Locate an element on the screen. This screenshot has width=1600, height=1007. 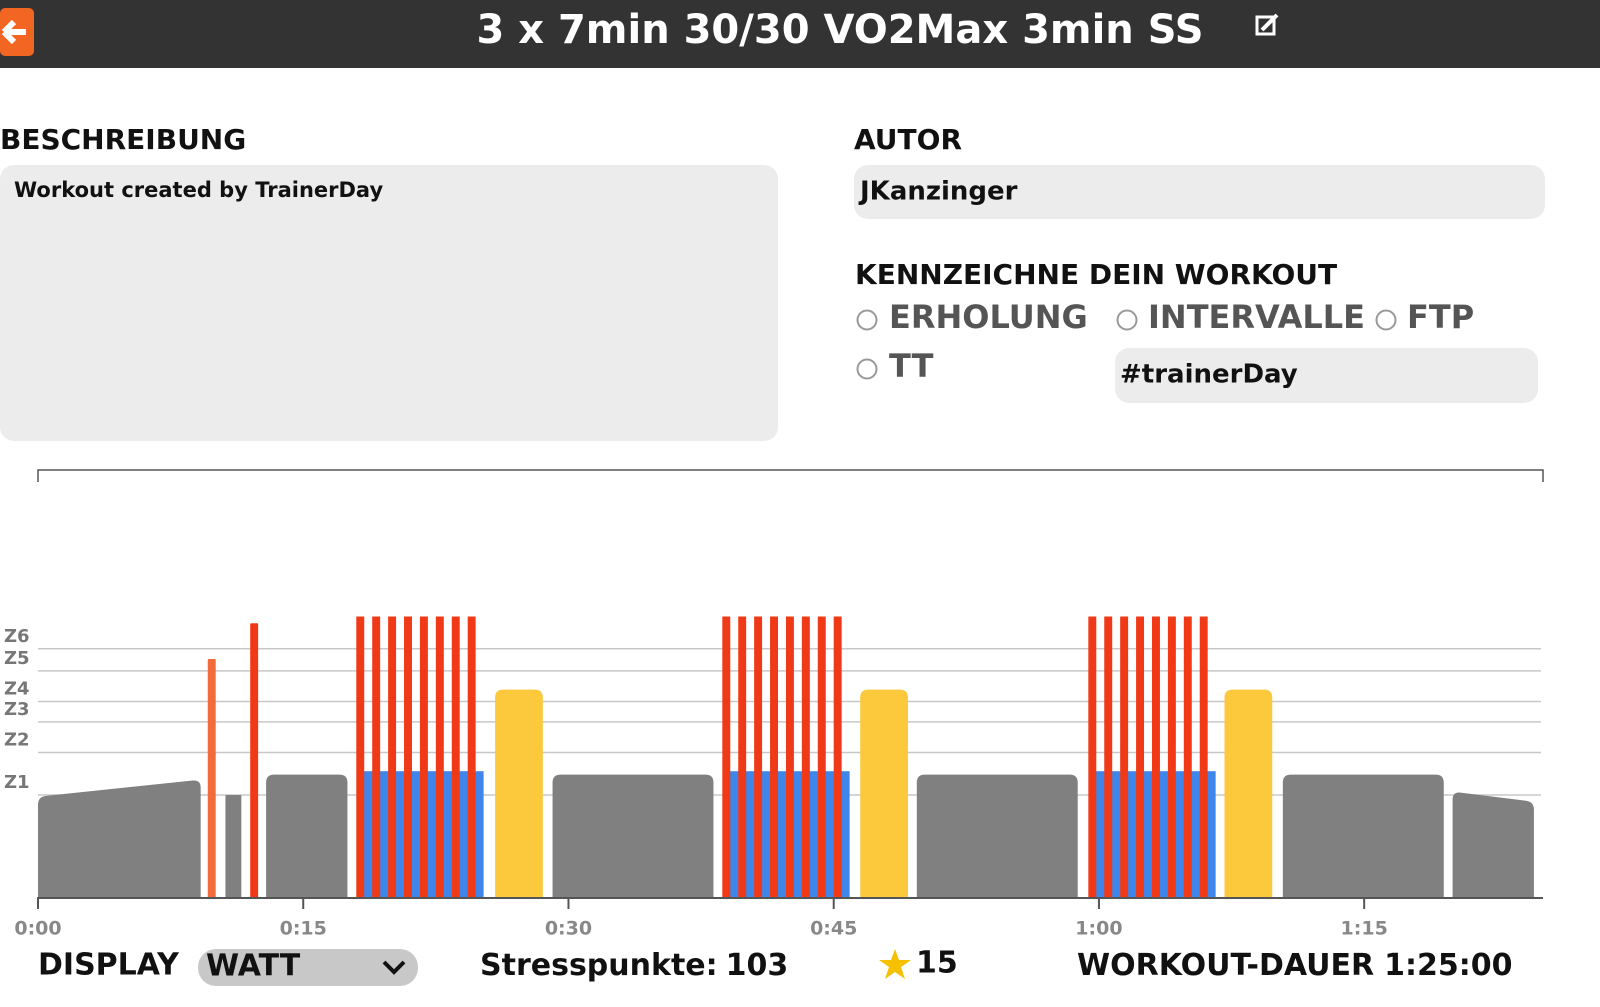
edit-icon is located at coordinates (1267, 24).